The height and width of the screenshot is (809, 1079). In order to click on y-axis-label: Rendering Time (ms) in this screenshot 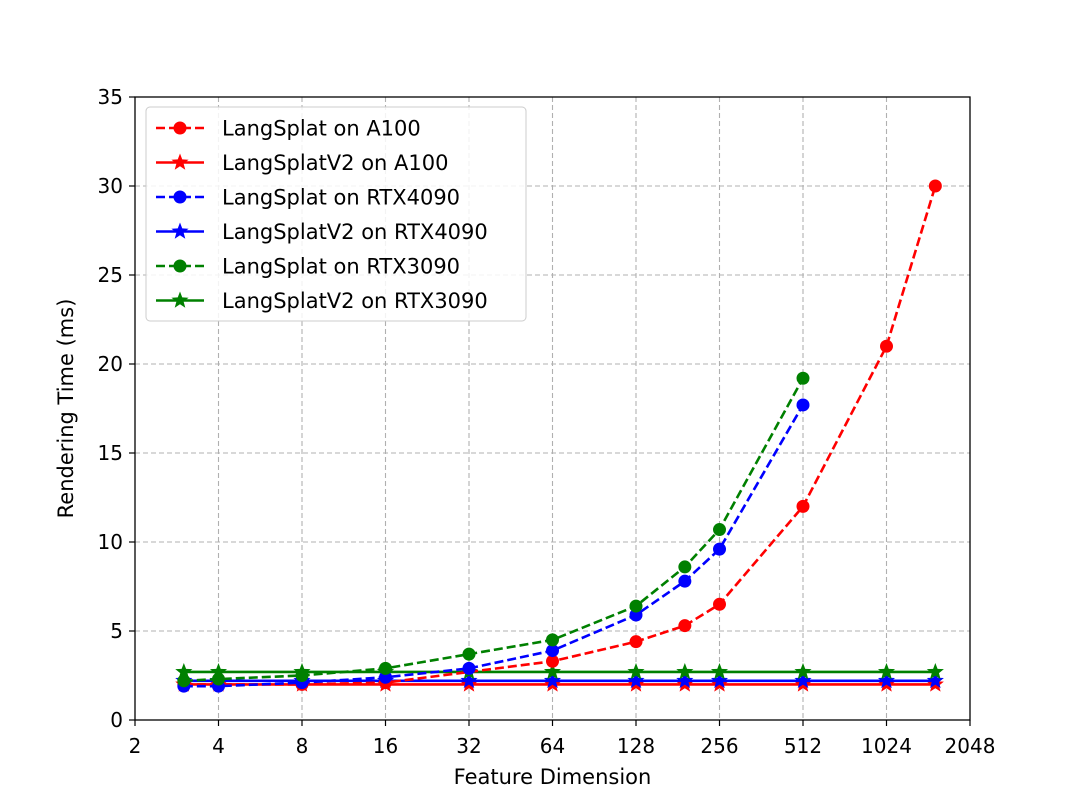, I will do `click(66, 409)`.